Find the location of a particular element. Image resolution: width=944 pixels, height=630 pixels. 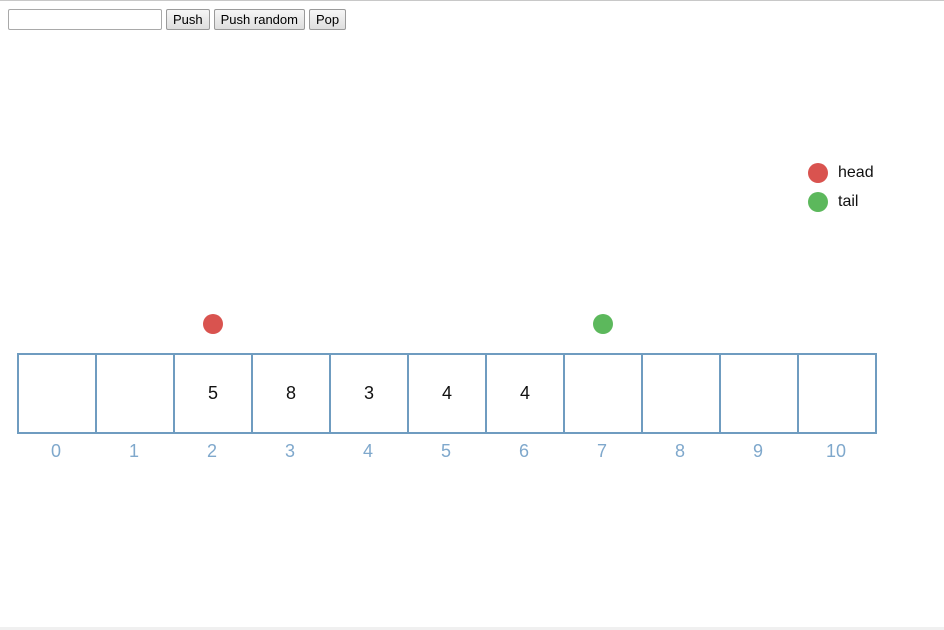

legend-head-label: head is located at coordinates (856, 172).